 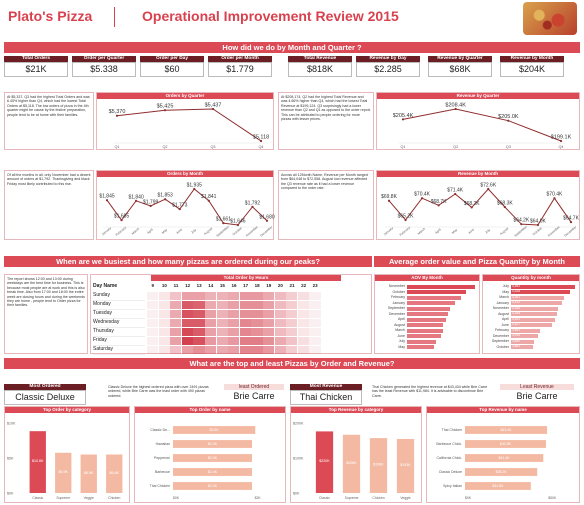 I want to click on bar-month-label: May, so click(x=505, y=291).